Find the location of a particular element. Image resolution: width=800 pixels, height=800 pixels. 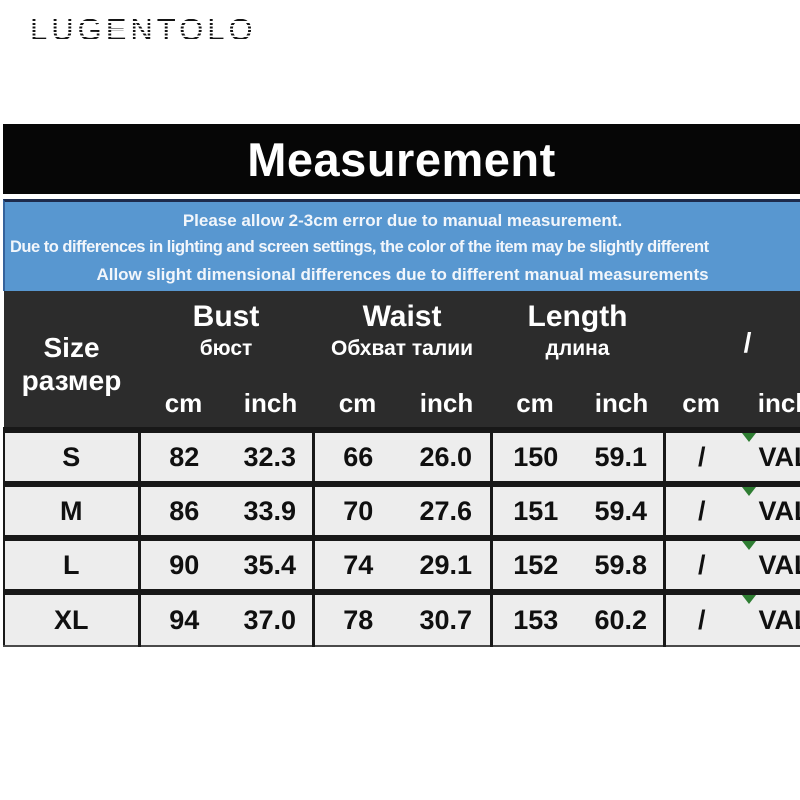

length-label-ru: длина is located at coordinates (577, 348).